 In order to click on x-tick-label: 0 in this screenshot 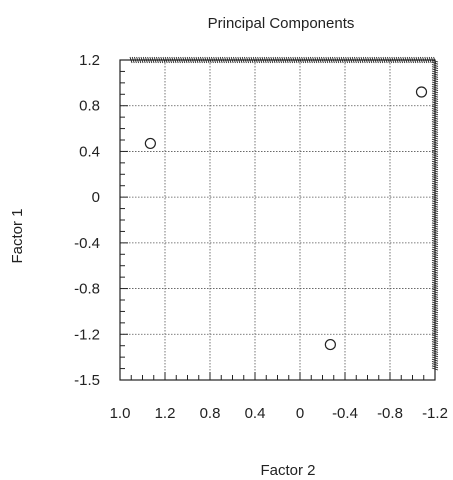, I will do `click(300, 413)`.